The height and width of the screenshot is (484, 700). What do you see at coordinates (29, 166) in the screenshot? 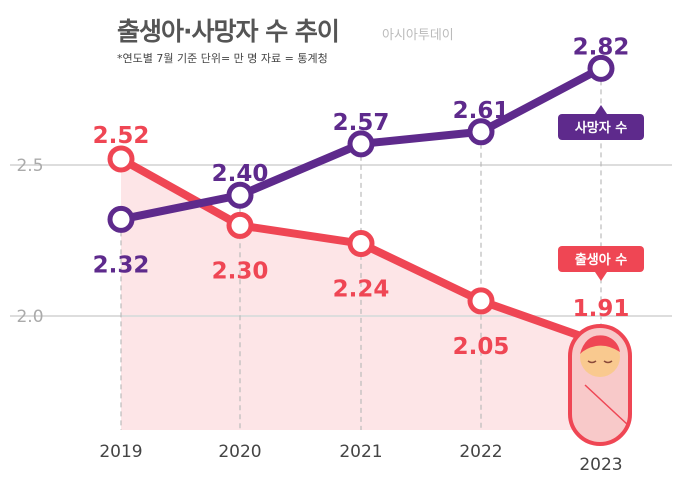
I see `y-tick-label: 2.5` at bounding box center [29, 166].